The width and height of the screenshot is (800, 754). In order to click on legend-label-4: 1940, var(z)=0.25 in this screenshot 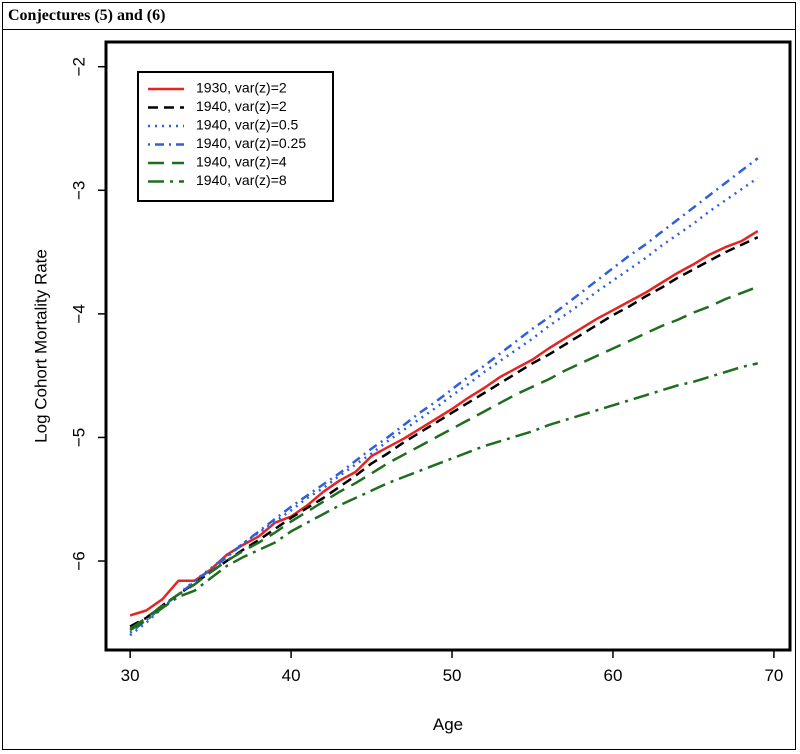, I will do `click(251, 143)`.